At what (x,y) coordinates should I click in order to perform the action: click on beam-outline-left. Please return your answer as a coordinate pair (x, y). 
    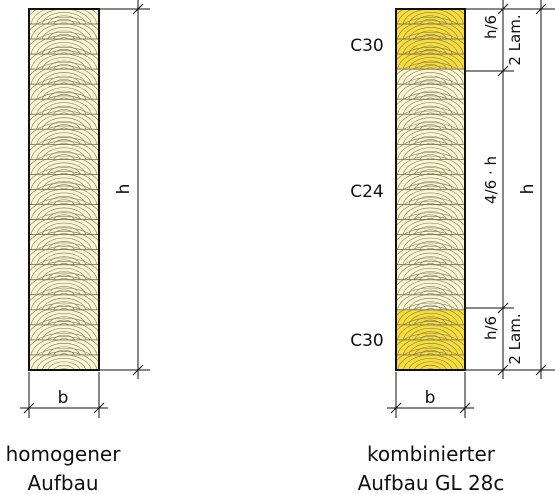
    Looking at the image, I should click on (64, 189).